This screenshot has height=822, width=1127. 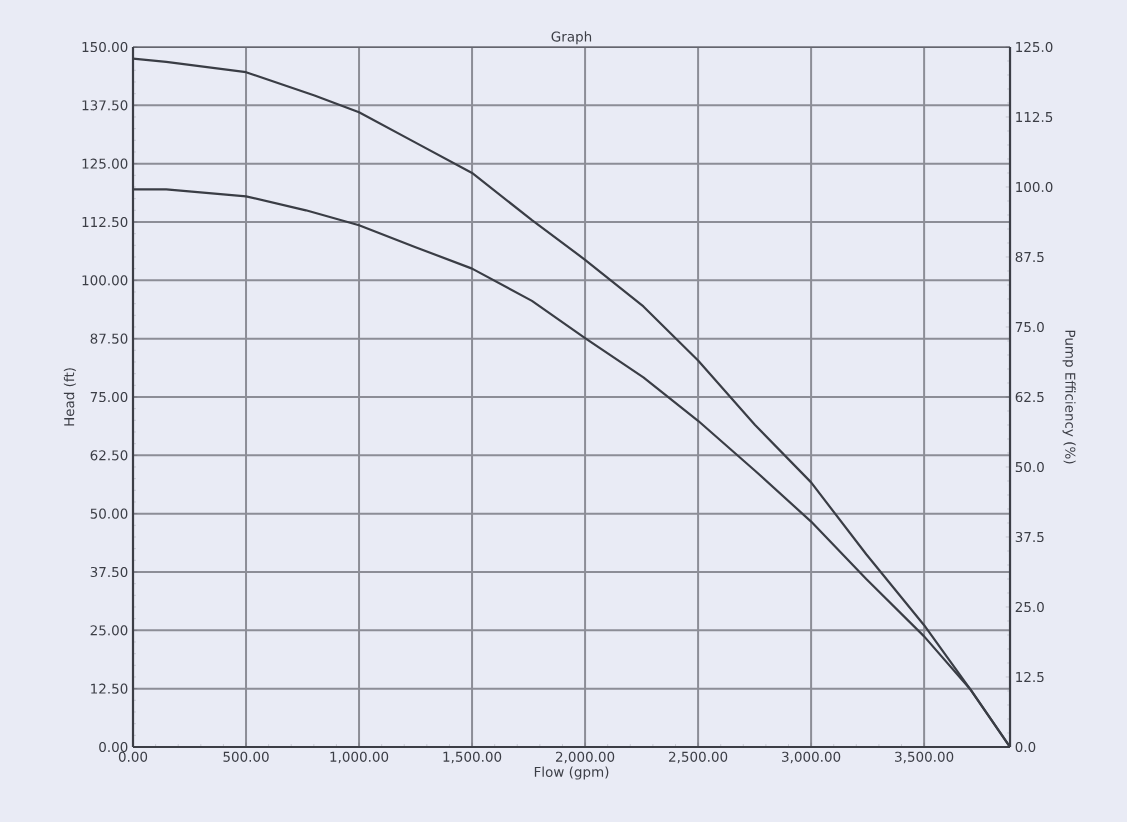 I want to click on y-tick-label: 25.00, so click(x=109, y=630).